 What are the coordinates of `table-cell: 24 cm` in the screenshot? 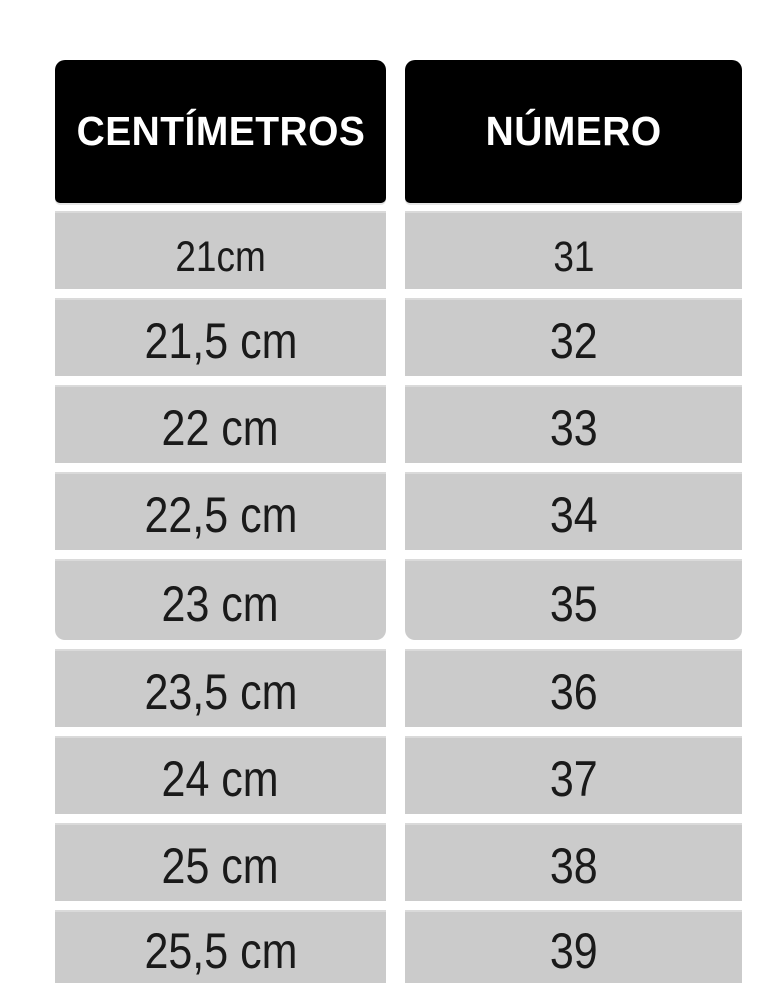 It's located at (220, 775).